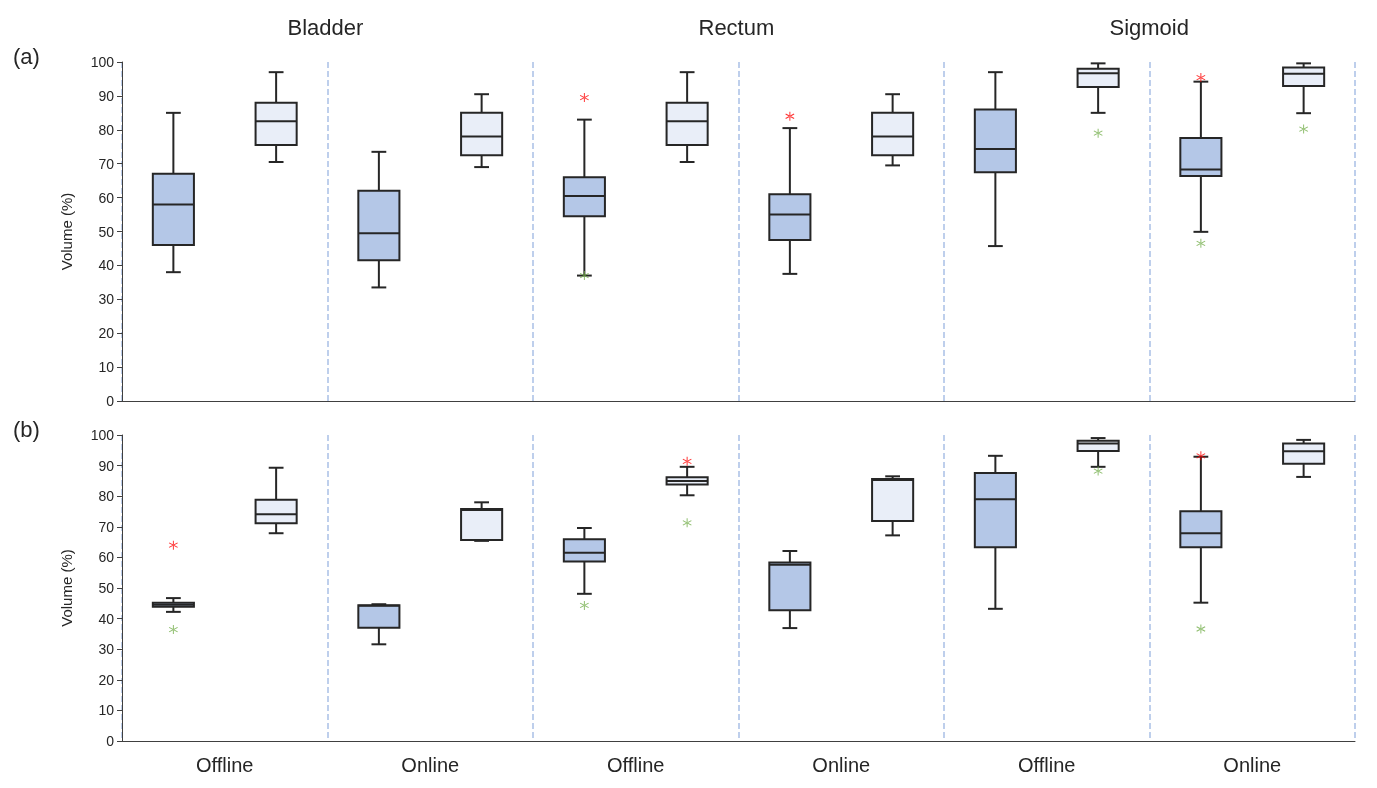  I want to click on chart-title: (a), so click(26, 56).